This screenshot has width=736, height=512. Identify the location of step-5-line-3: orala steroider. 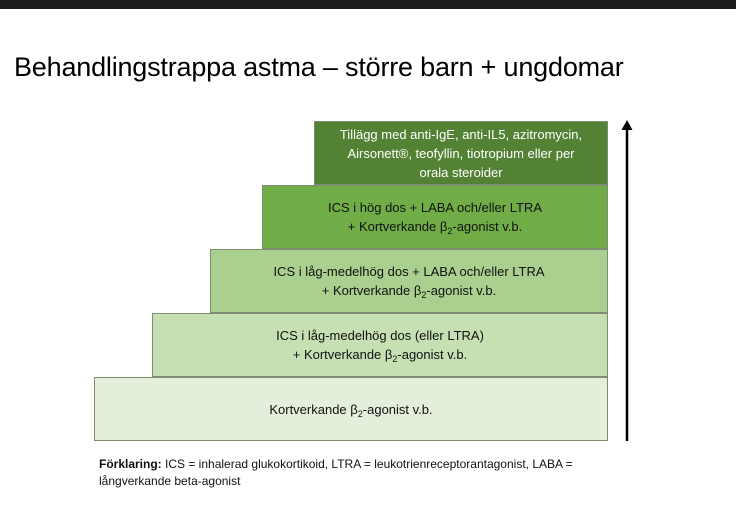
(461, 172).